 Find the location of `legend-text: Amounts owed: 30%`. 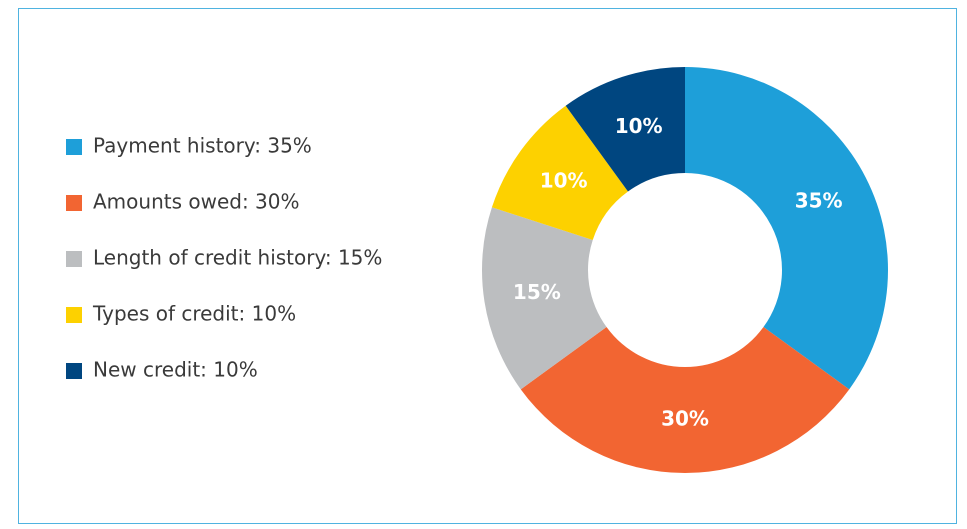

legend-text: Amounts owed: 30% is located at coordinates (196, 202).